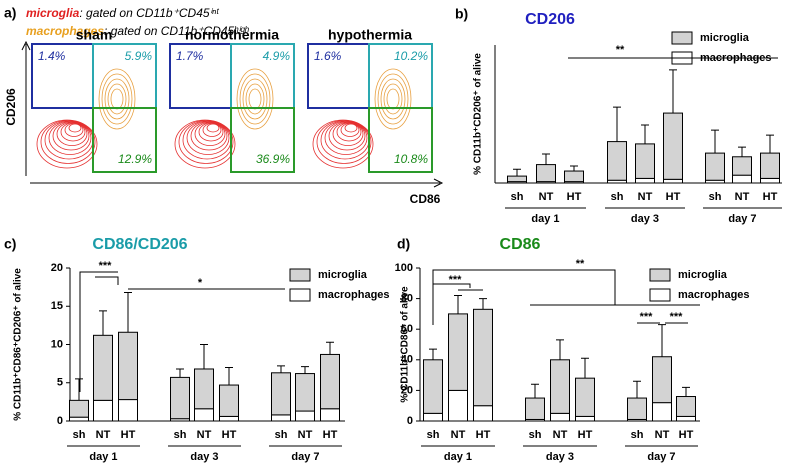 This screenshot has width=787, height=465. Describe the element at coordinates (232, 100) in the screenshot. I see `flow-plot: normothermia 1.7% 4.9% 36.9%` at that location.